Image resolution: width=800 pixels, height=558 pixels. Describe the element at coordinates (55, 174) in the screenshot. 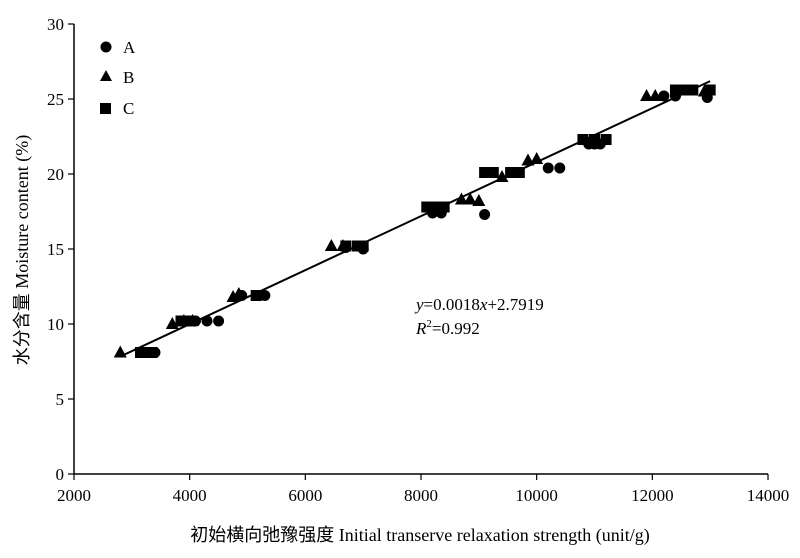

I see `y-tick-label: 20` at that location.